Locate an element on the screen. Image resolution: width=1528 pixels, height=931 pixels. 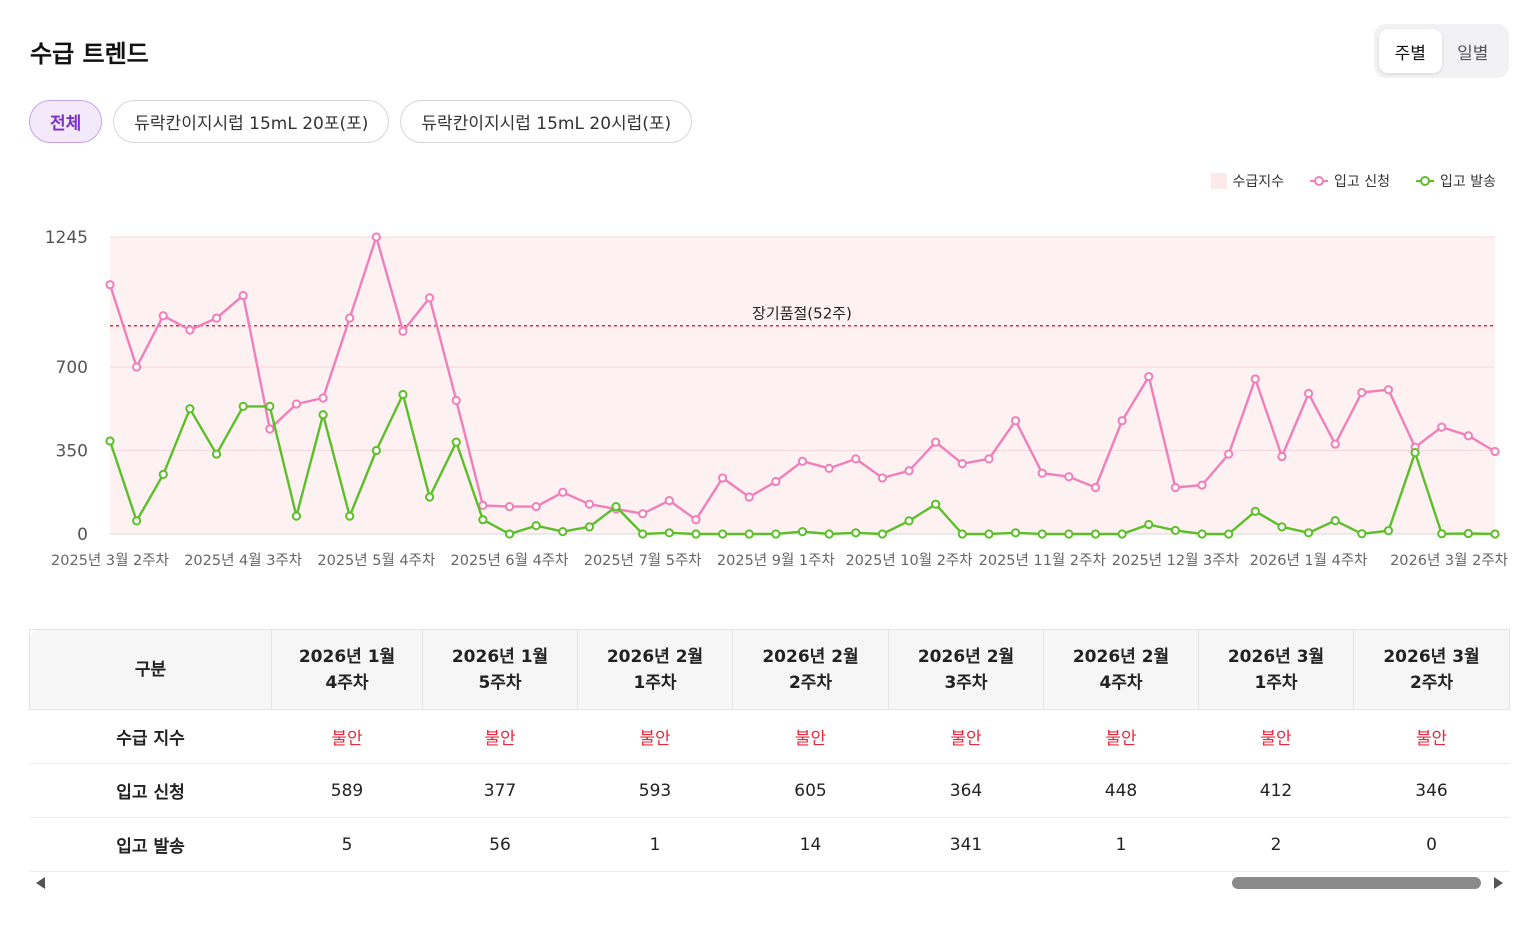
daily-toggle-button: 일별 is located at coordinates (1473, 53).